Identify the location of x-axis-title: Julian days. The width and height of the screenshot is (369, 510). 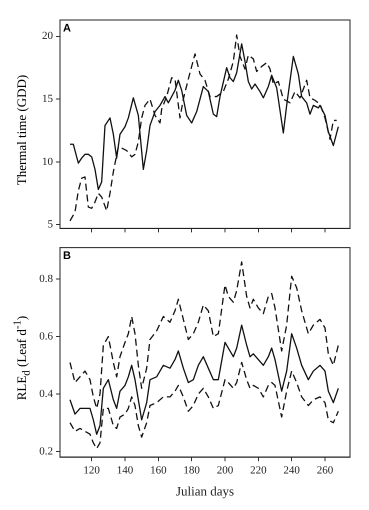
(205, 491).